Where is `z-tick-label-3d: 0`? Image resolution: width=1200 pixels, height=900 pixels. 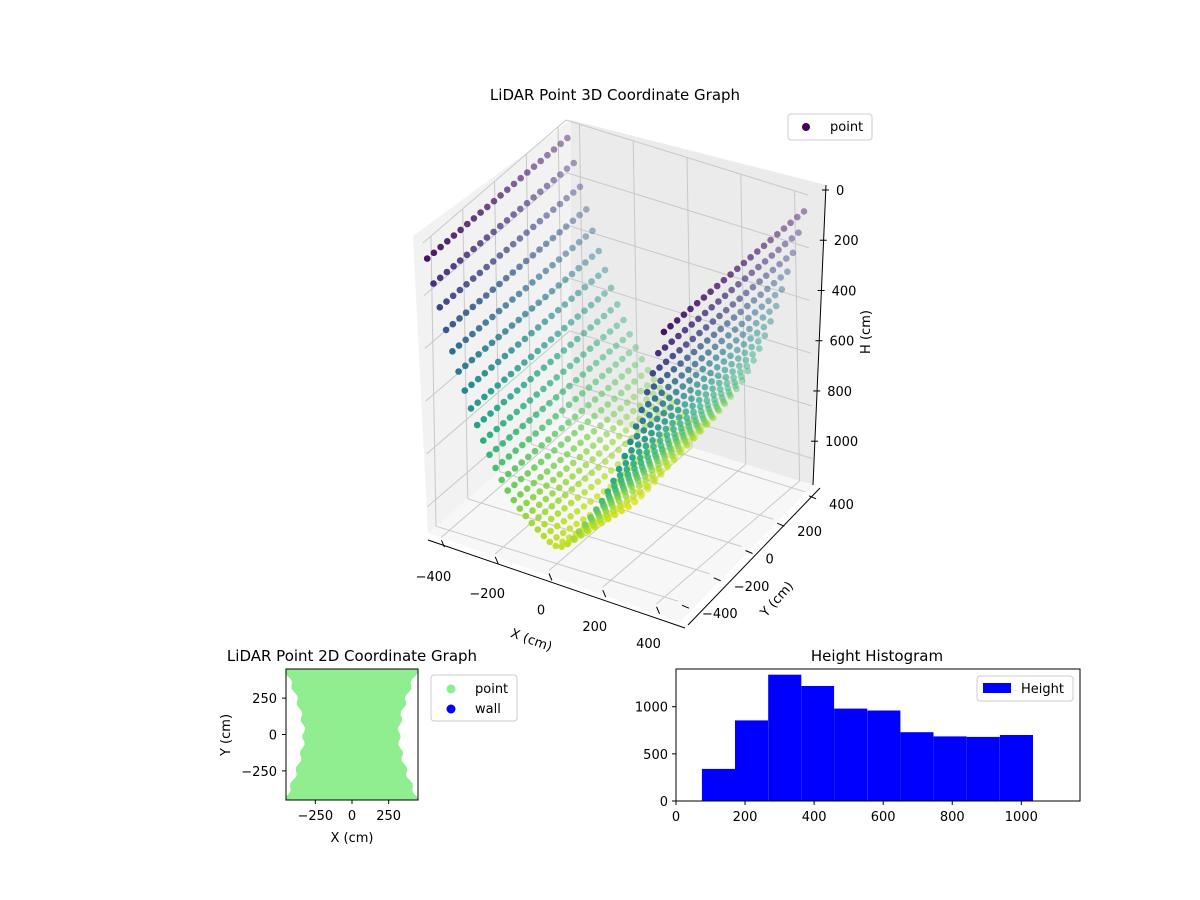
z-tick-label-3d: 0 is located at coordinates (840, 191).